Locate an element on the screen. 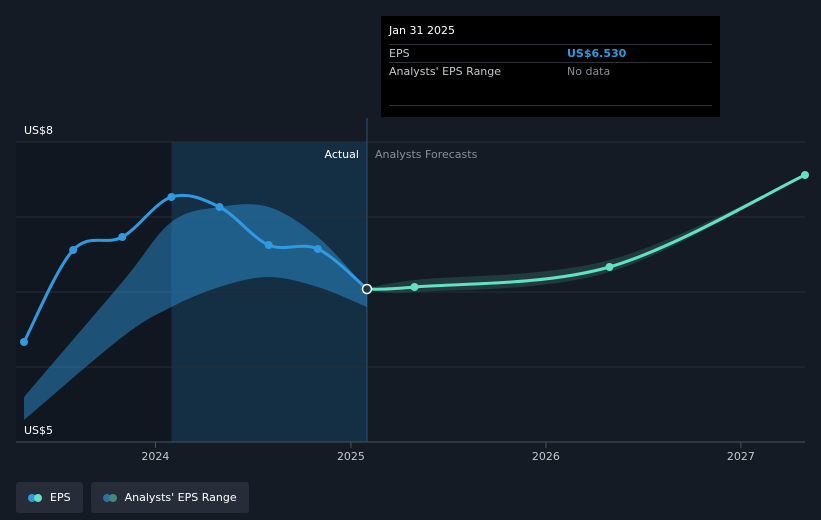  tooltip-divider is located at coordinates (550, 105).